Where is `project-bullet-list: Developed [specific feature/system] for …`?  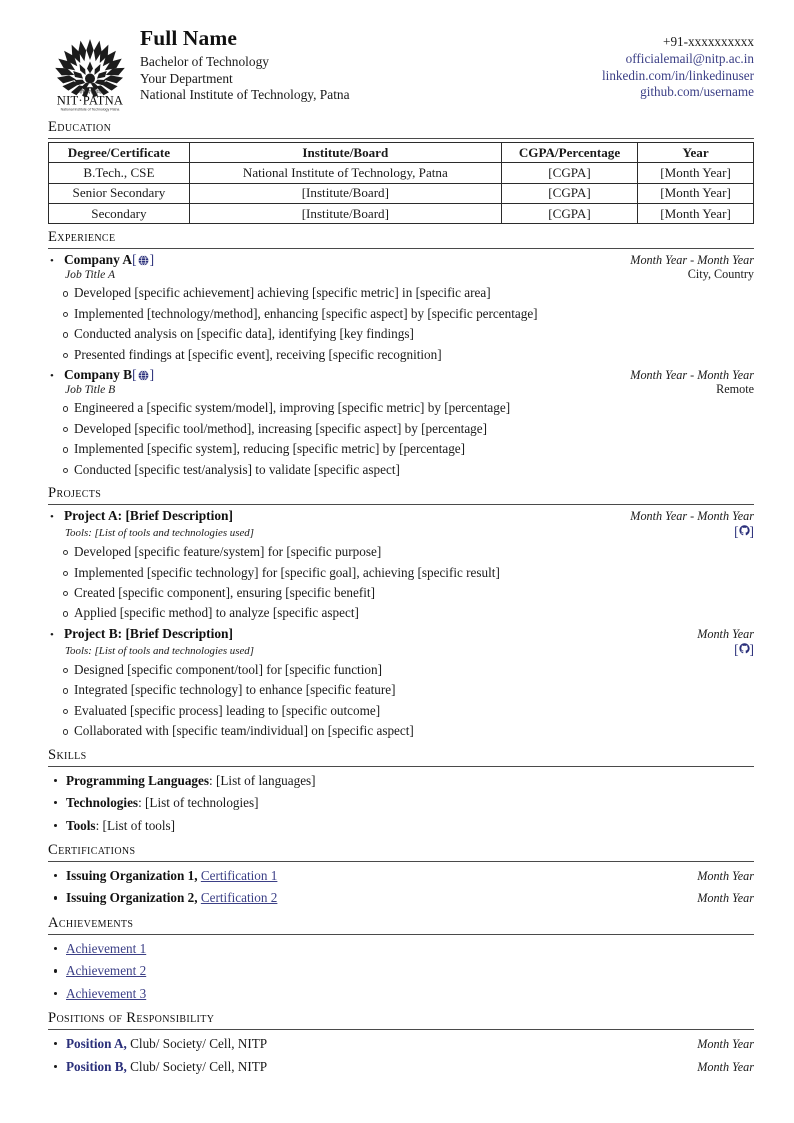
project-bullet-list: Developed [specific feature/system] for … is located at coordinates (401, 583).